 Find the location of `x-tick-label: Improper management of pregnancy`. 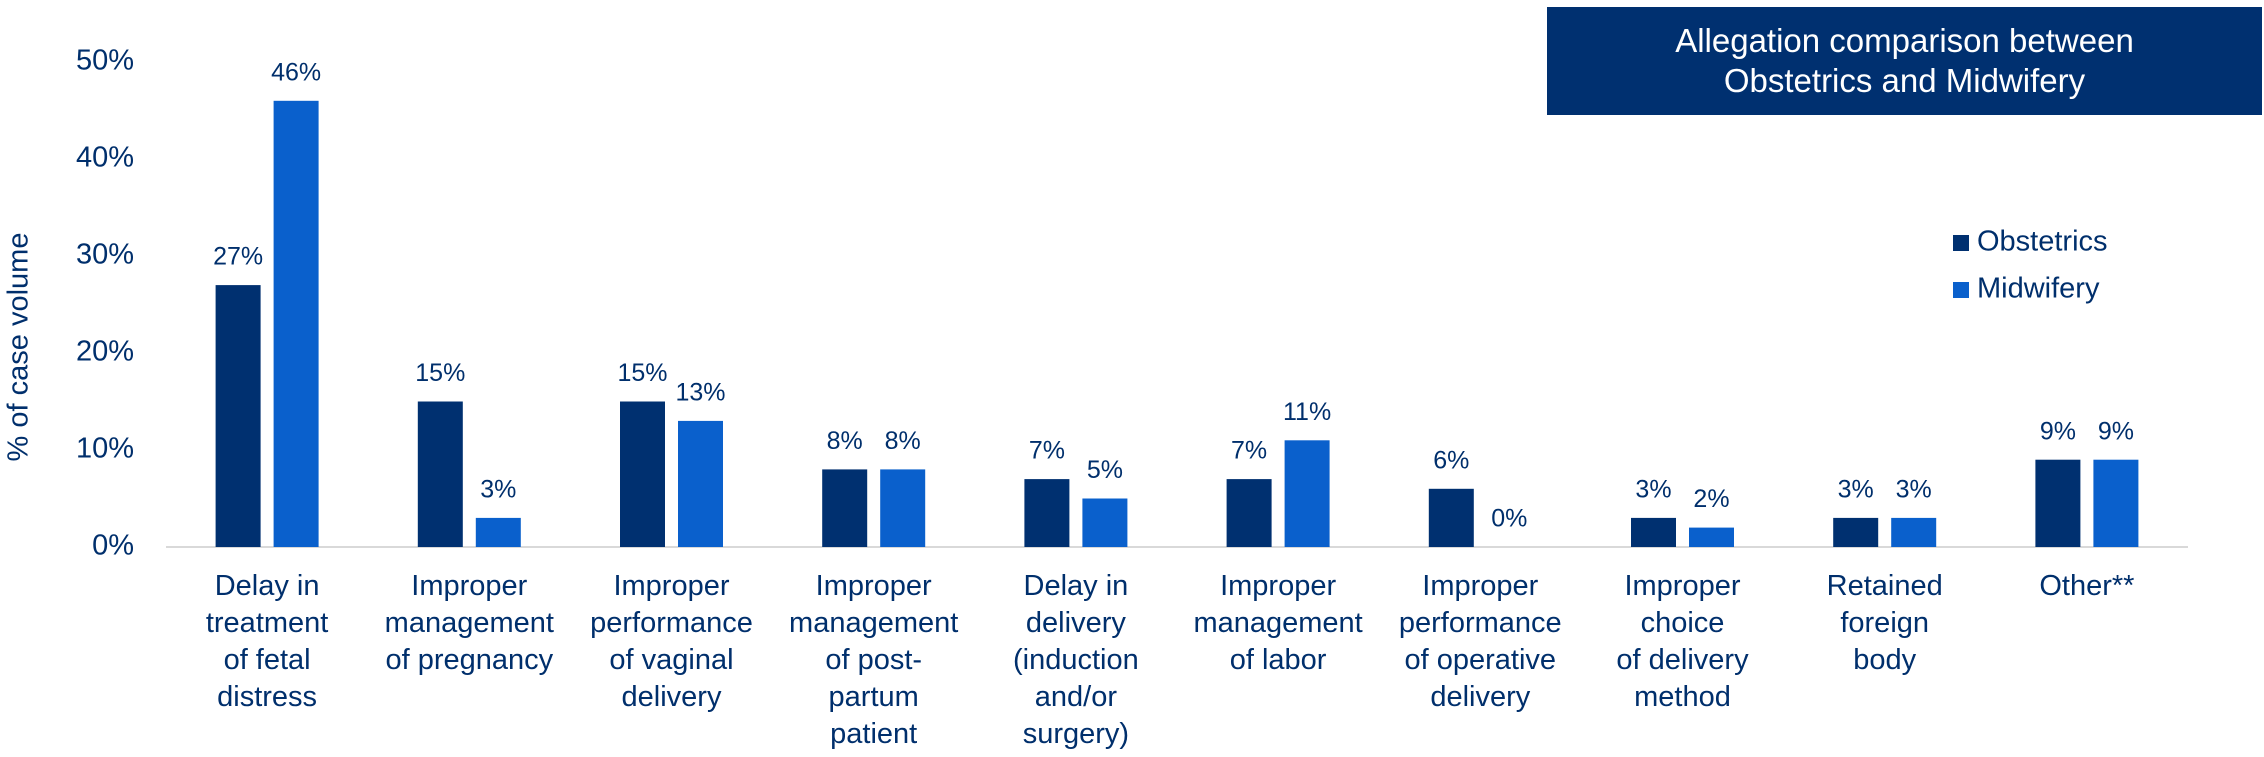

x-tick-label: Improper management of pregnancy is located at coordinates (469, 623).